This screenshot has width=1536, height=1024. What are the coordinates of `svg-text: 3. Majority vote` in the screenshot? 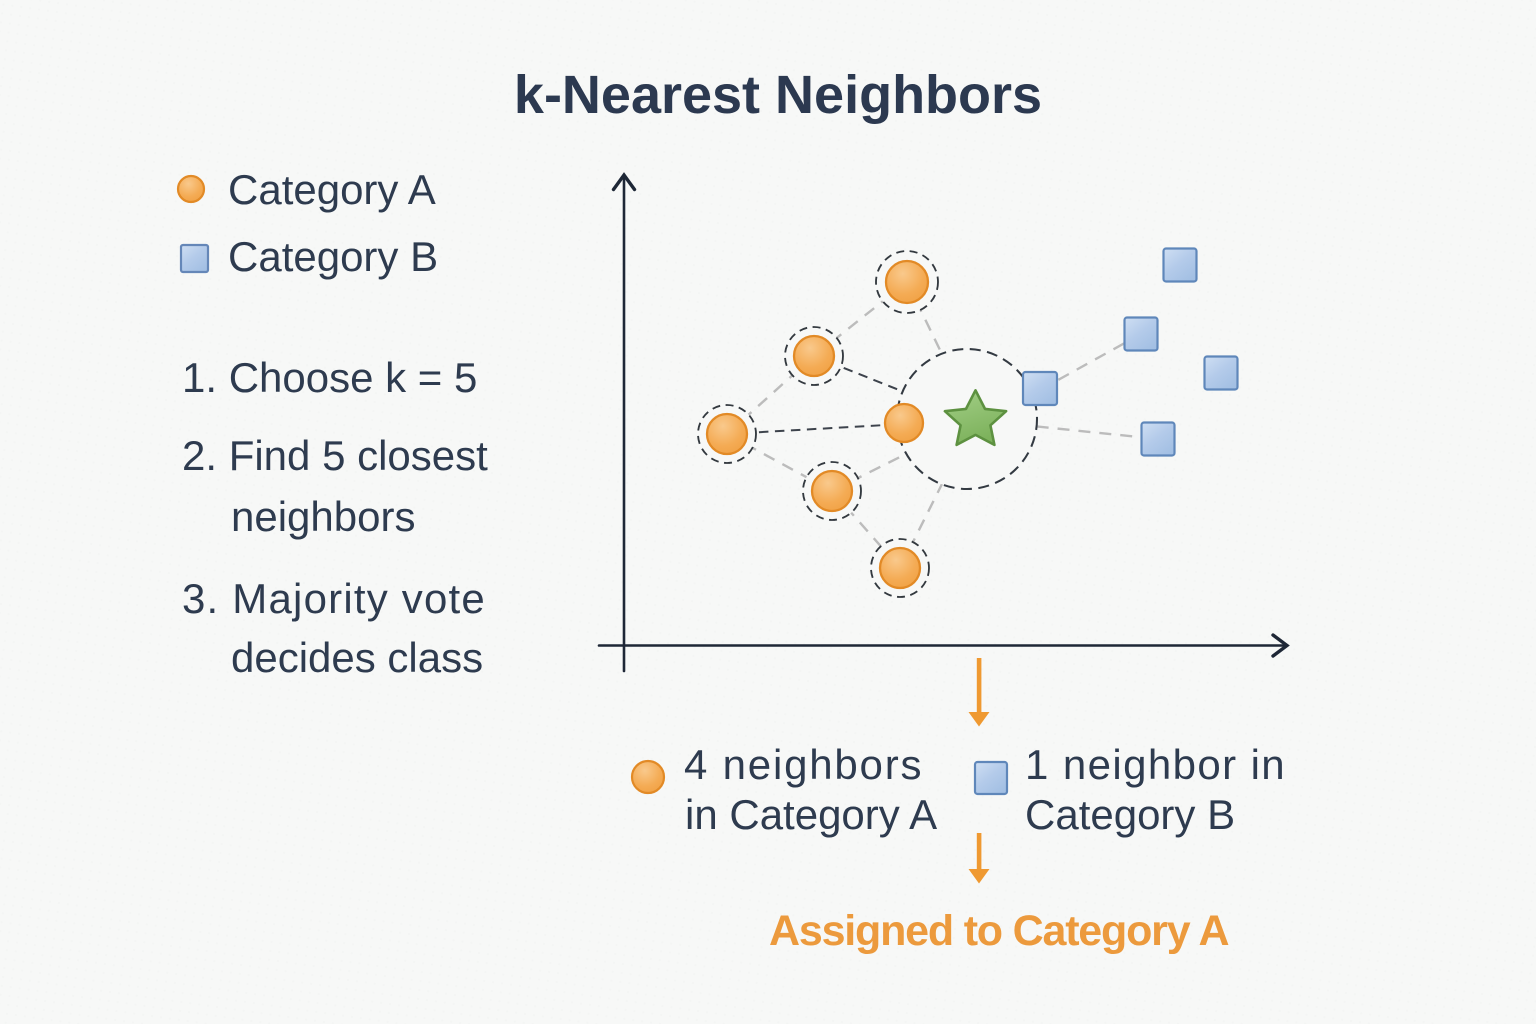 It's located at (334, 598).